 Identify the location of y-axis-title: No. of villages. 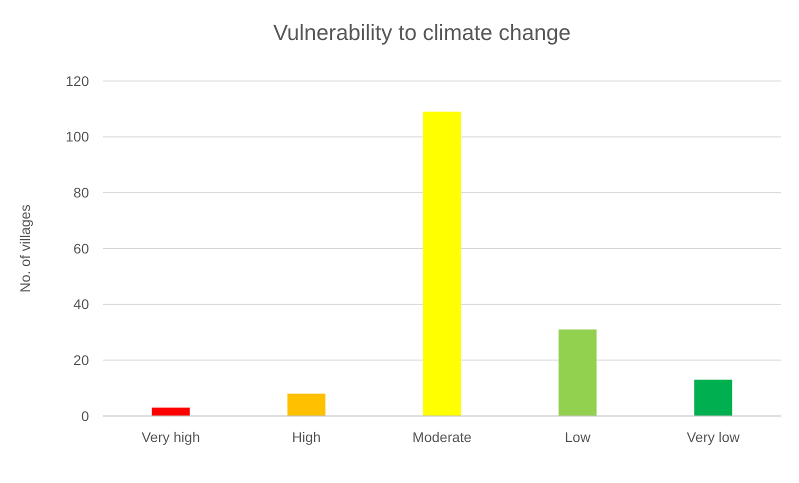
(25, 248).